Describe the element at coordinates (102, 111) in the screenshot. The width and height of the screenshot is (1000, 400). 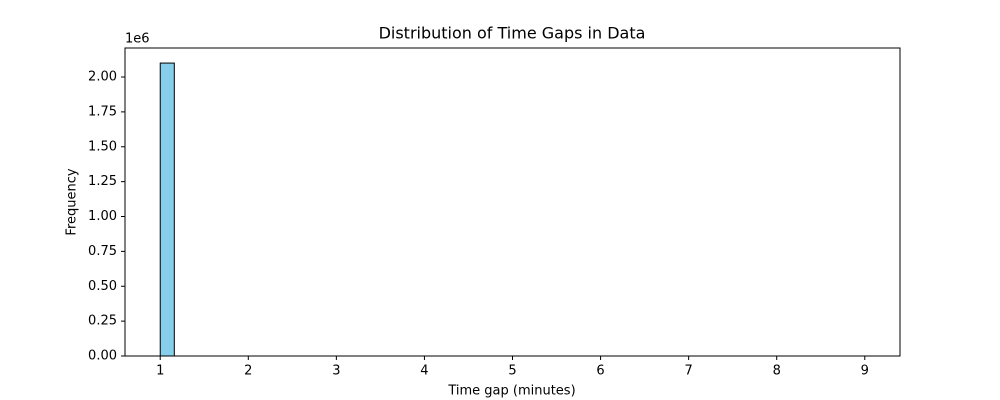
I see `y-tick-label: 1.75` at that location.